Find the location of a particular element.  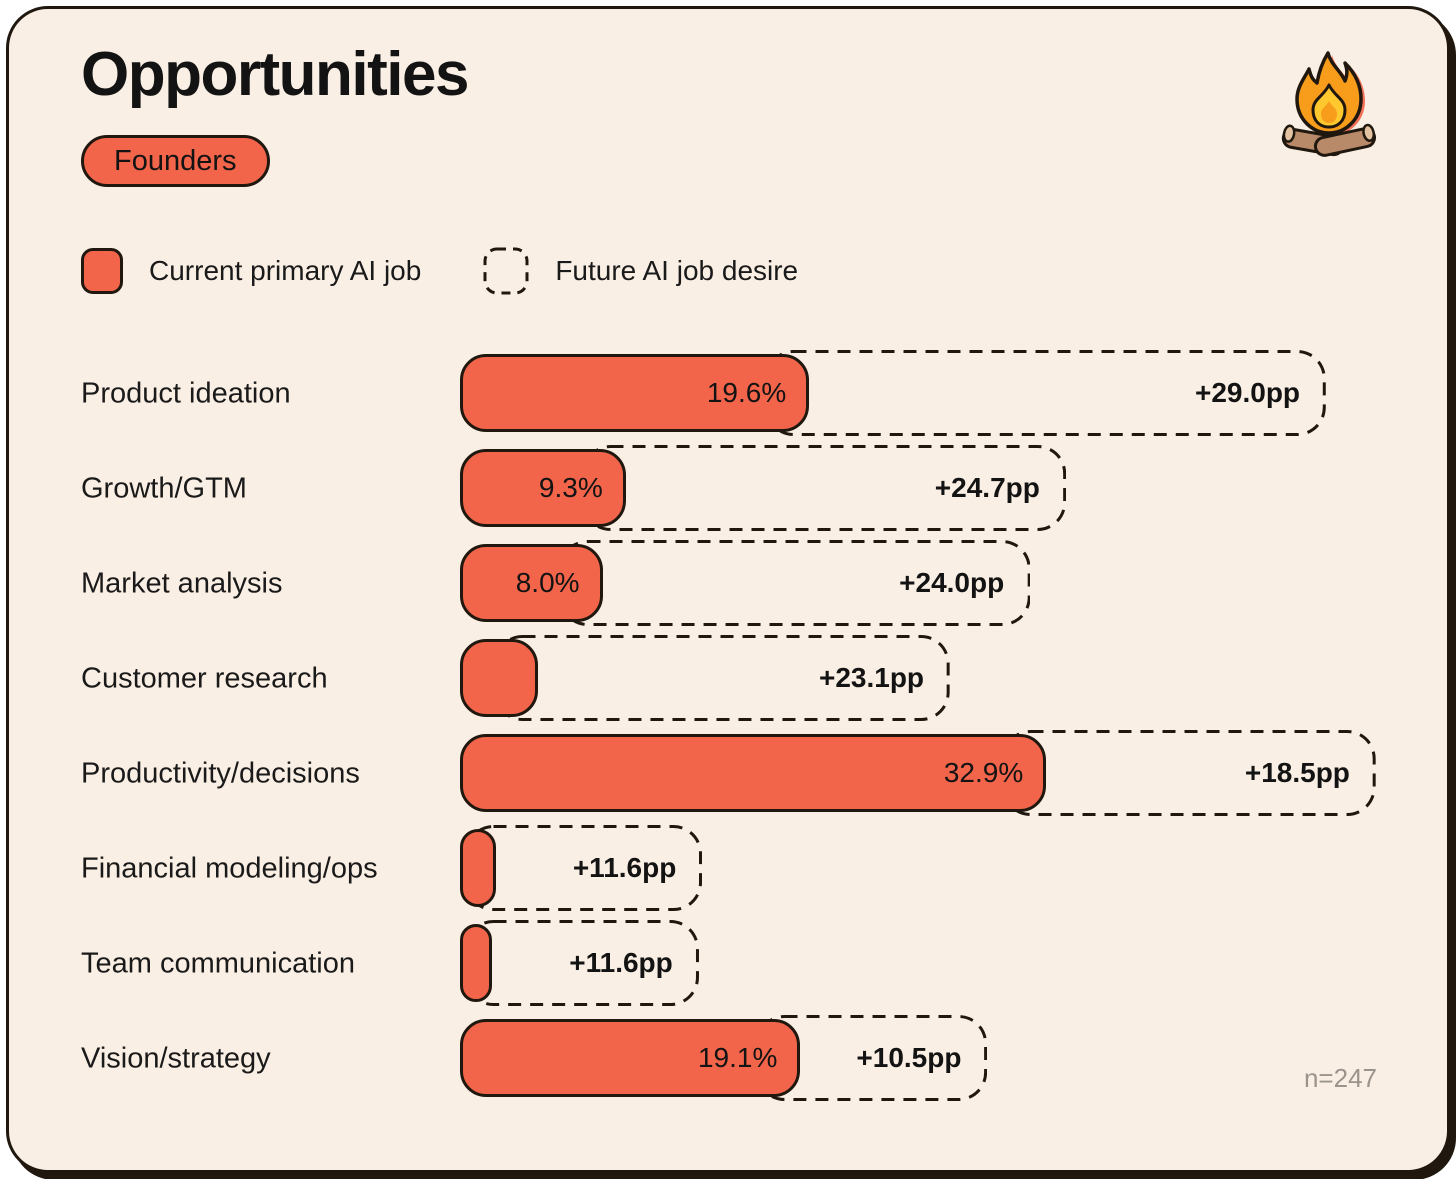

legend-swatch-future is located at coordinates (506, 271).